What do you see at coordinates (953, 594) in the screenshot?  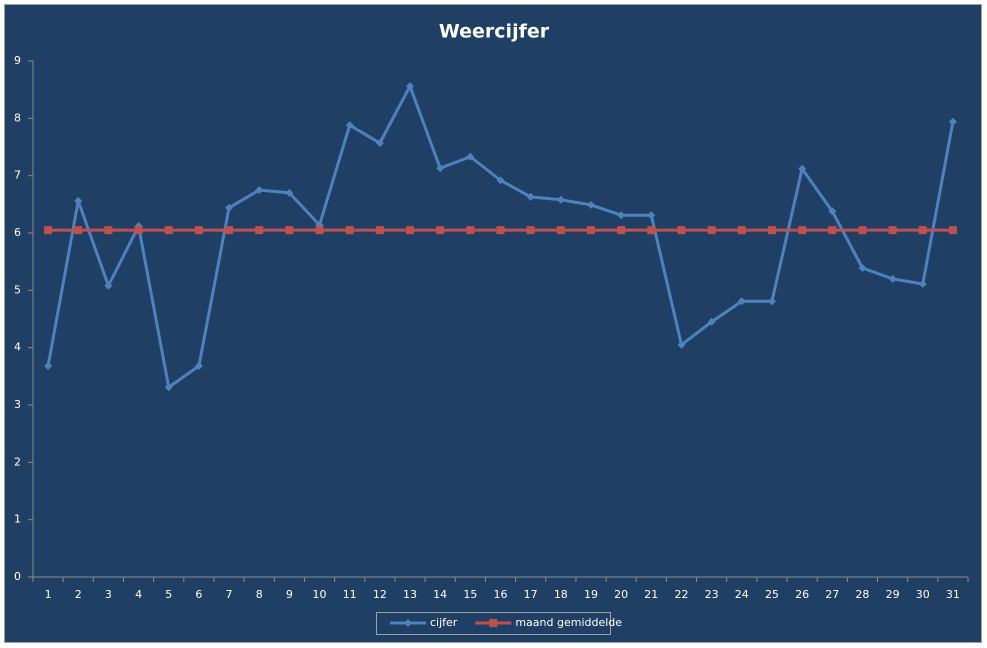 I see `x-tick-label: 31` at bounding box center [953, 594].